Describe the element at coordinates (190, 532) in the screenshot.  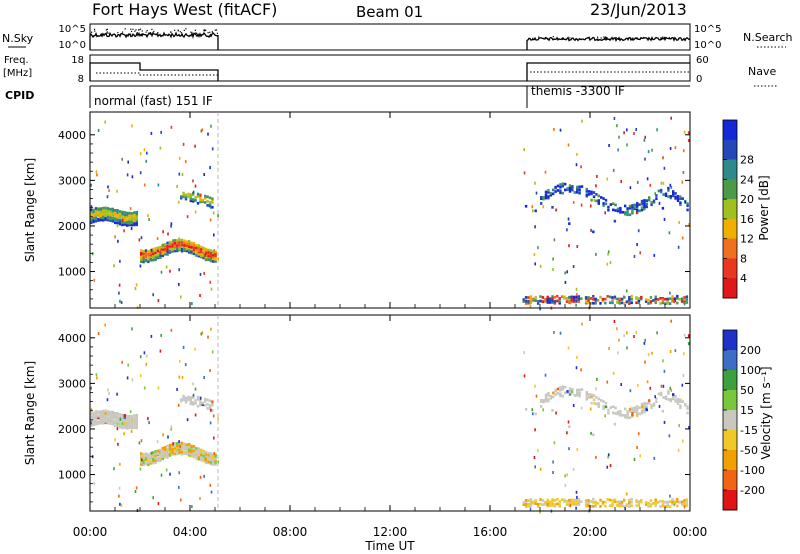
I see `x-tick-label: 04:00` at that location.